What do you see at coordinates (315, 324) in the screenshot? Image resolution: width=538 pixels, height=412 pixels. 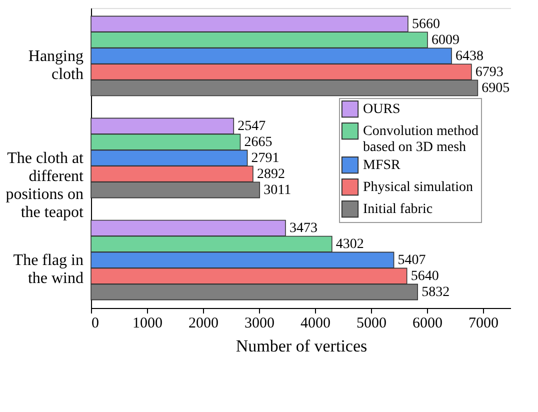 I see `x-tick-label: 4000` at bounding box center [315, 324].